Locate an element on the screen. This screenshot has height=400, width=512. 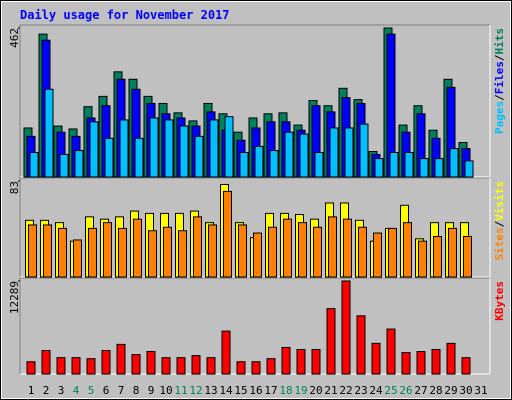
x-tick-label: 2 is located at coordinates (46, 390).